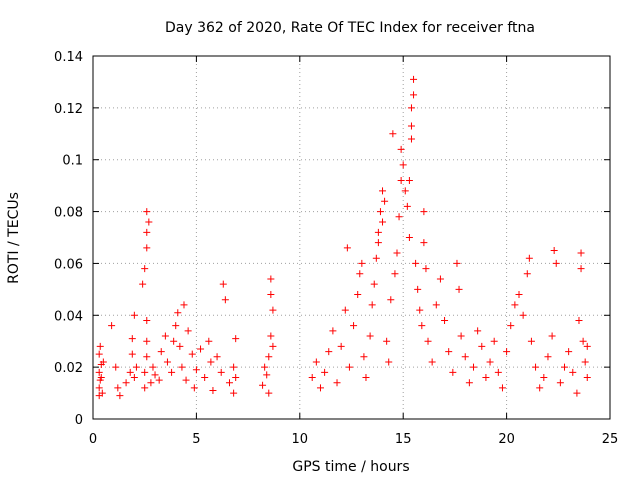  I want to click on y-tick-label: 0.14, so click(68, 57).